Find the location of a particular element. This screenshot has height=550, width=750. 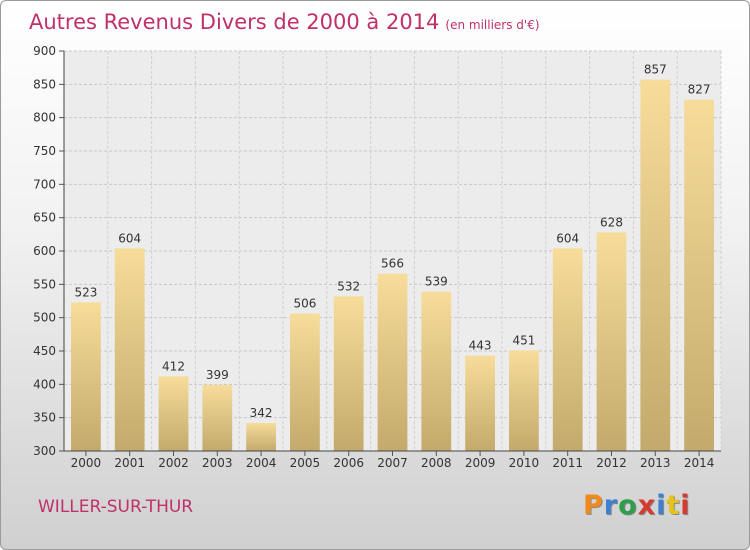

bar-value-label: 532 is located at coordinates (348, 286).